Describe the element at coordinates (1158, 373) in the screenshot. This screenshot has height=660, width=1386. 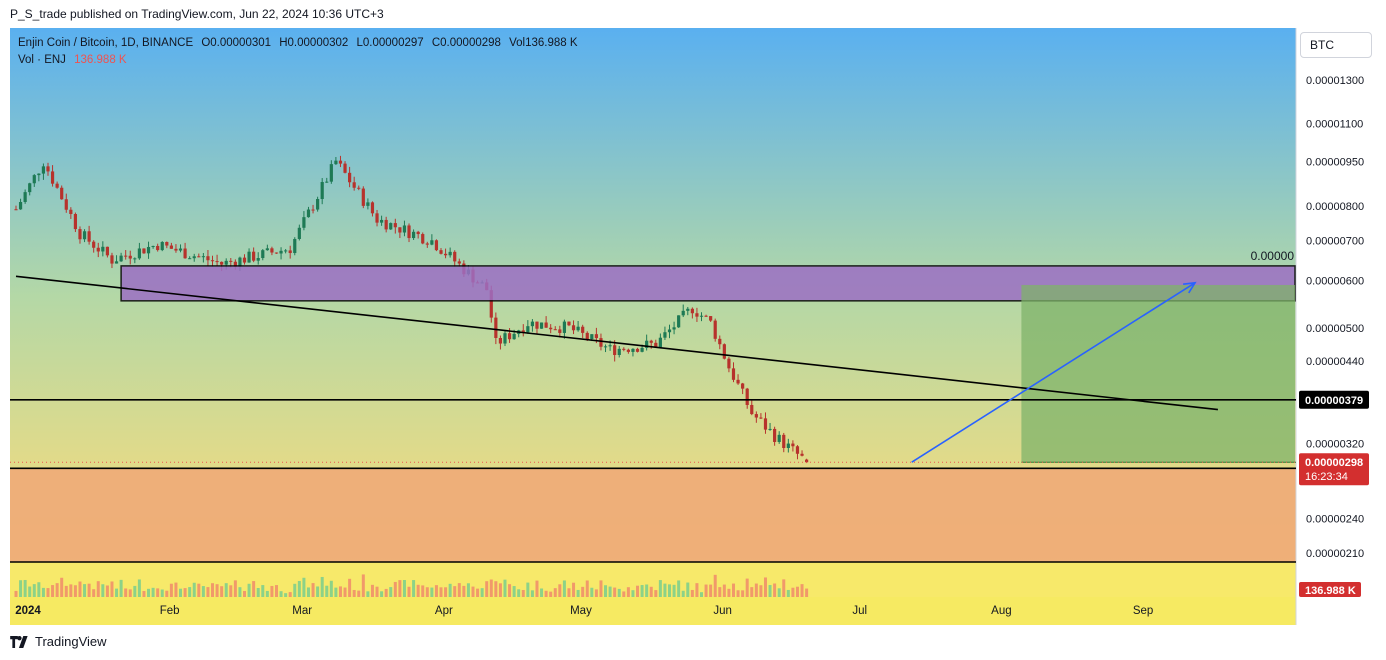
I see `long-position-target` at that location.